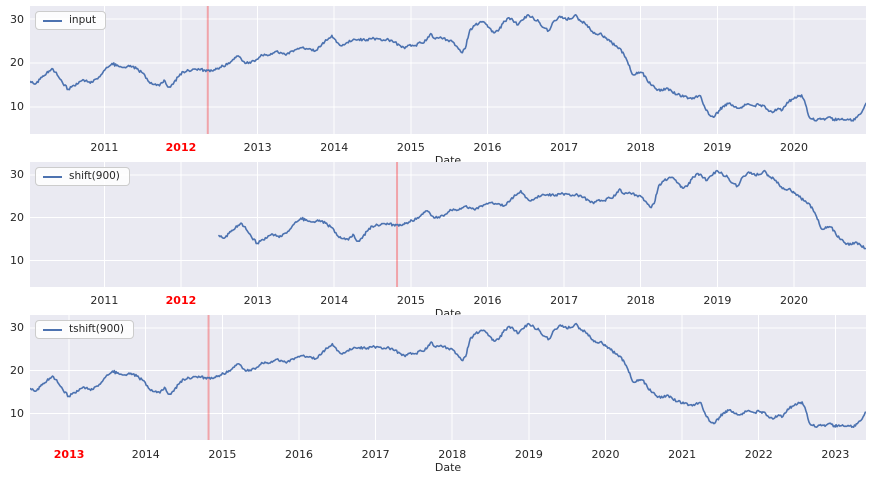 This screenshot has width=873, height=482. What do you see at coordinates (83, 20) in the screenshot?
I see `legend-label: input` at bounding box center [83, 20].